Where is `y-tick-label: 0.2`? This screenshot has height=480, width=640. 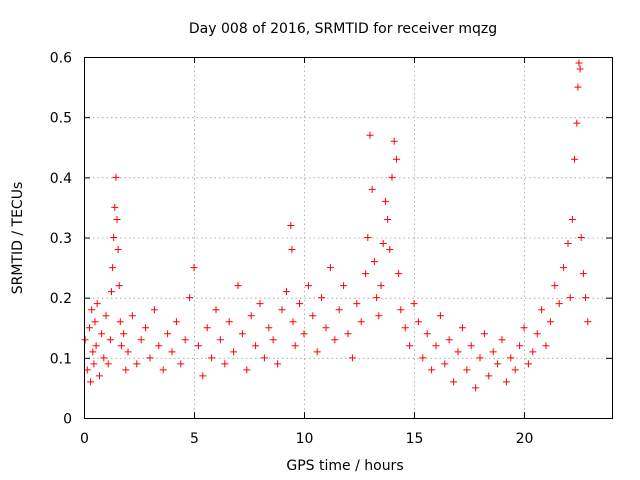 y-tick-label: 0.2 is located at coordinates (61, 299).